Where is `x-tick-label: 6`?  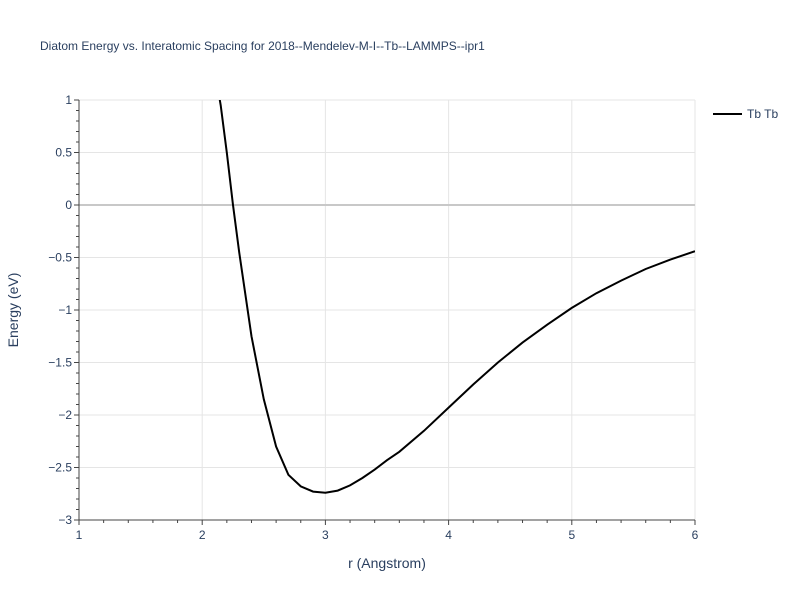
x-tick-label: 6 is located at coordinates (695, 535).